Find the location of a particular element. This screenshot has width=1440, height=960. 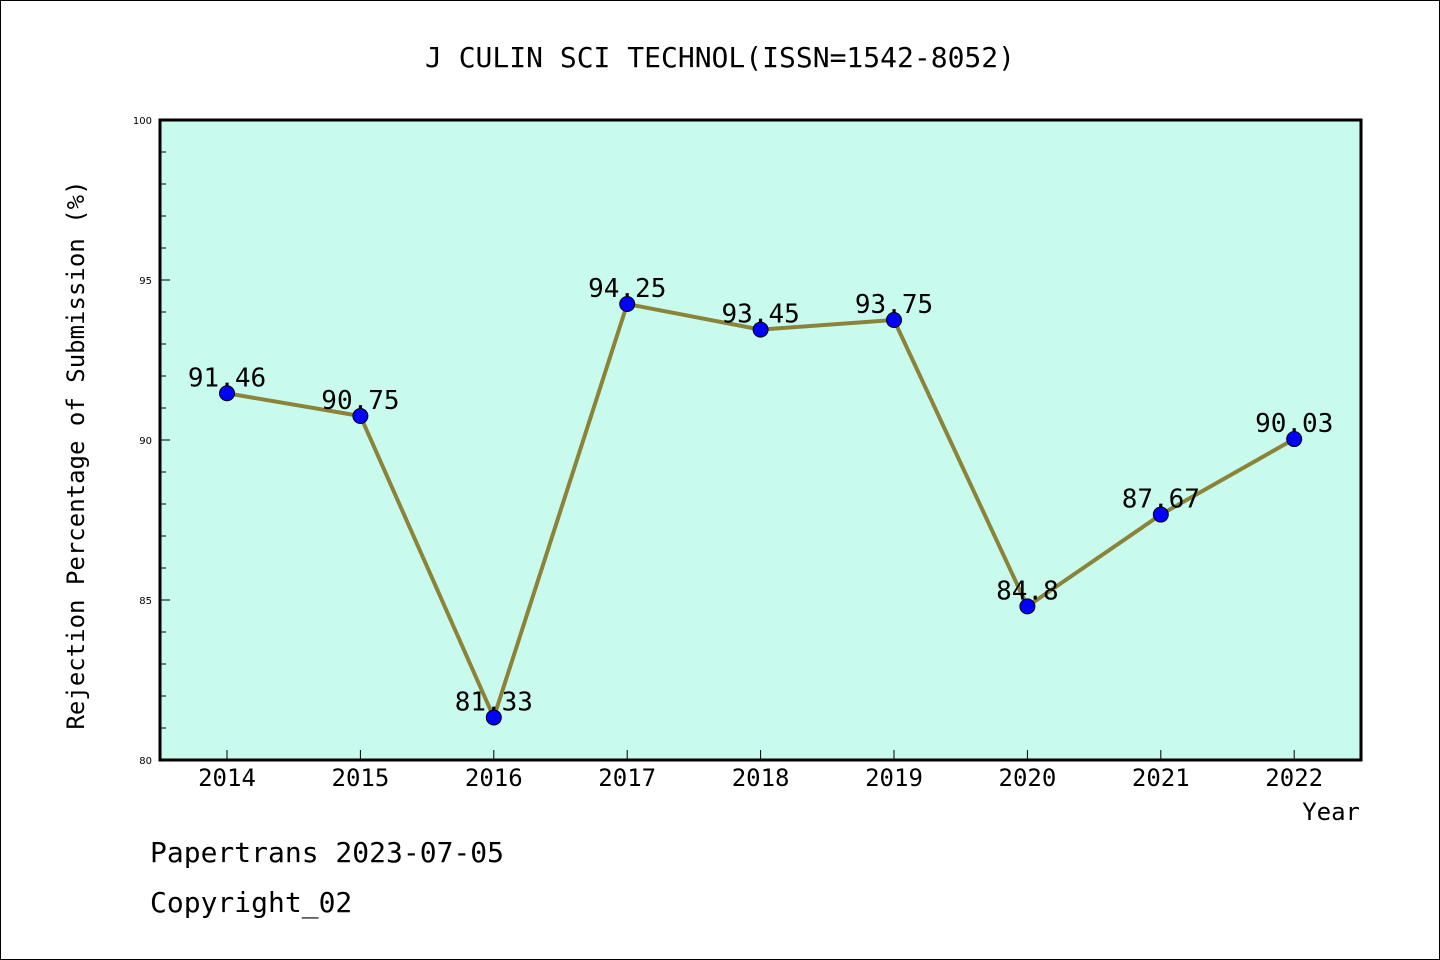

y-tick-label: 85 is located at coordinates (145, 601).